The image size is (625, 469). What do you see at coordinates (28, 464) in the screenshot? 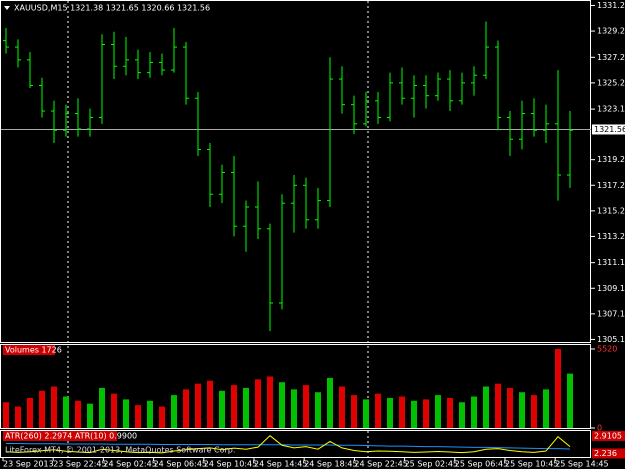
I see `x-tick-label: 23 Sep 2013` at bounding box center [28, 464].